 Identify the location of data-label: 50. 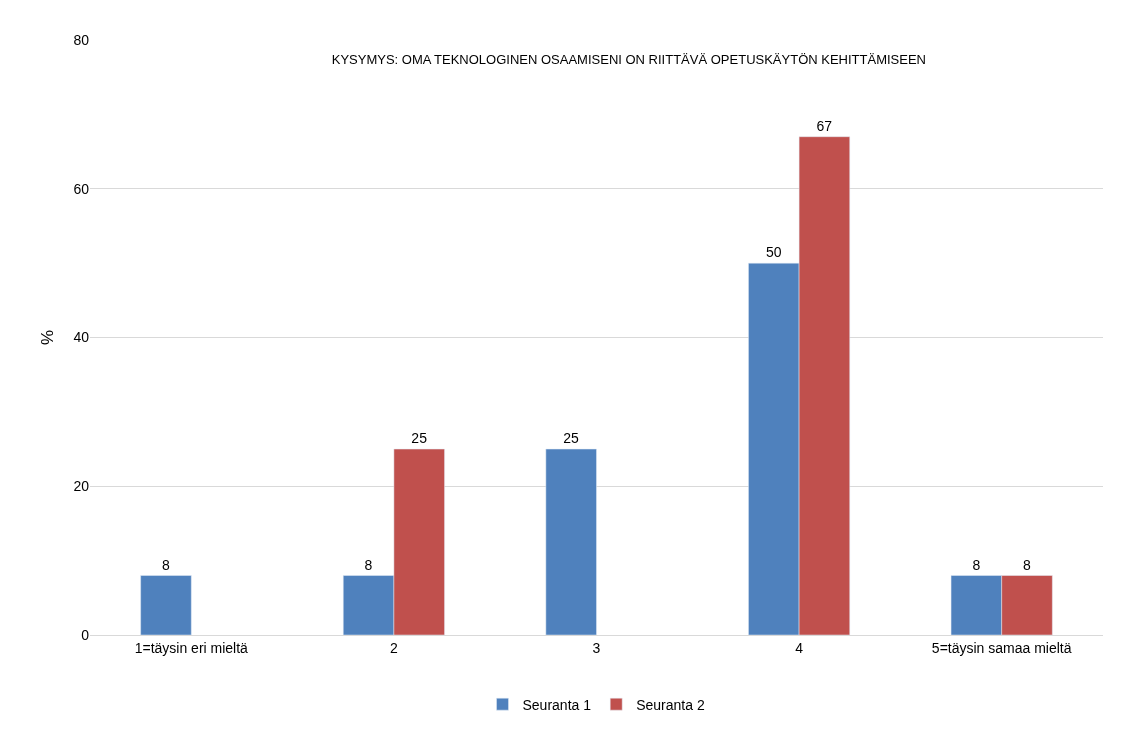
(773, 252).